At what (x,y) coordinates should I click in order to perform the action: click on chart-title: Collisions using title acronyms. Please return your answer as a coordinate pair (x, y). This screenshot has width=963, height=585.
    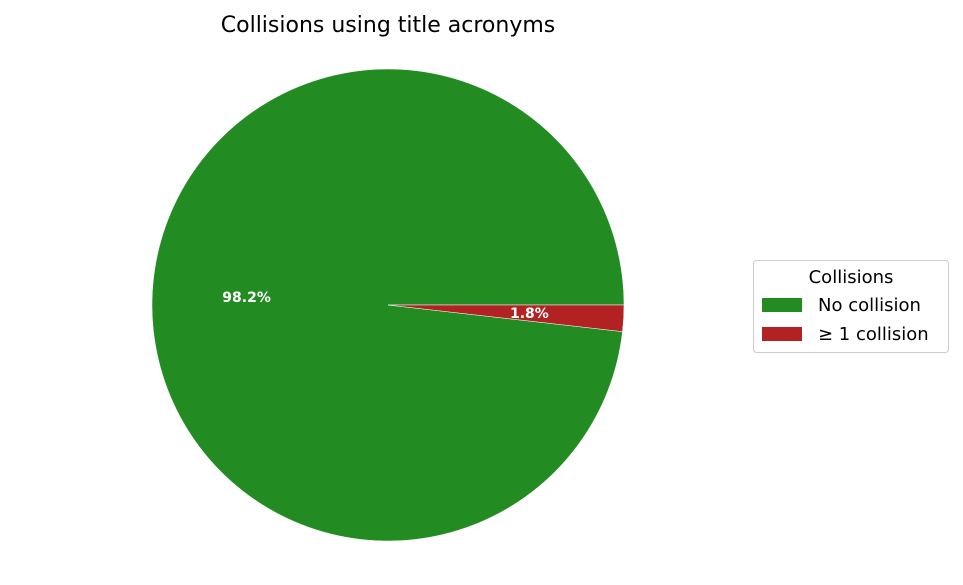
    Looking at the image, I should click on (388, 25).